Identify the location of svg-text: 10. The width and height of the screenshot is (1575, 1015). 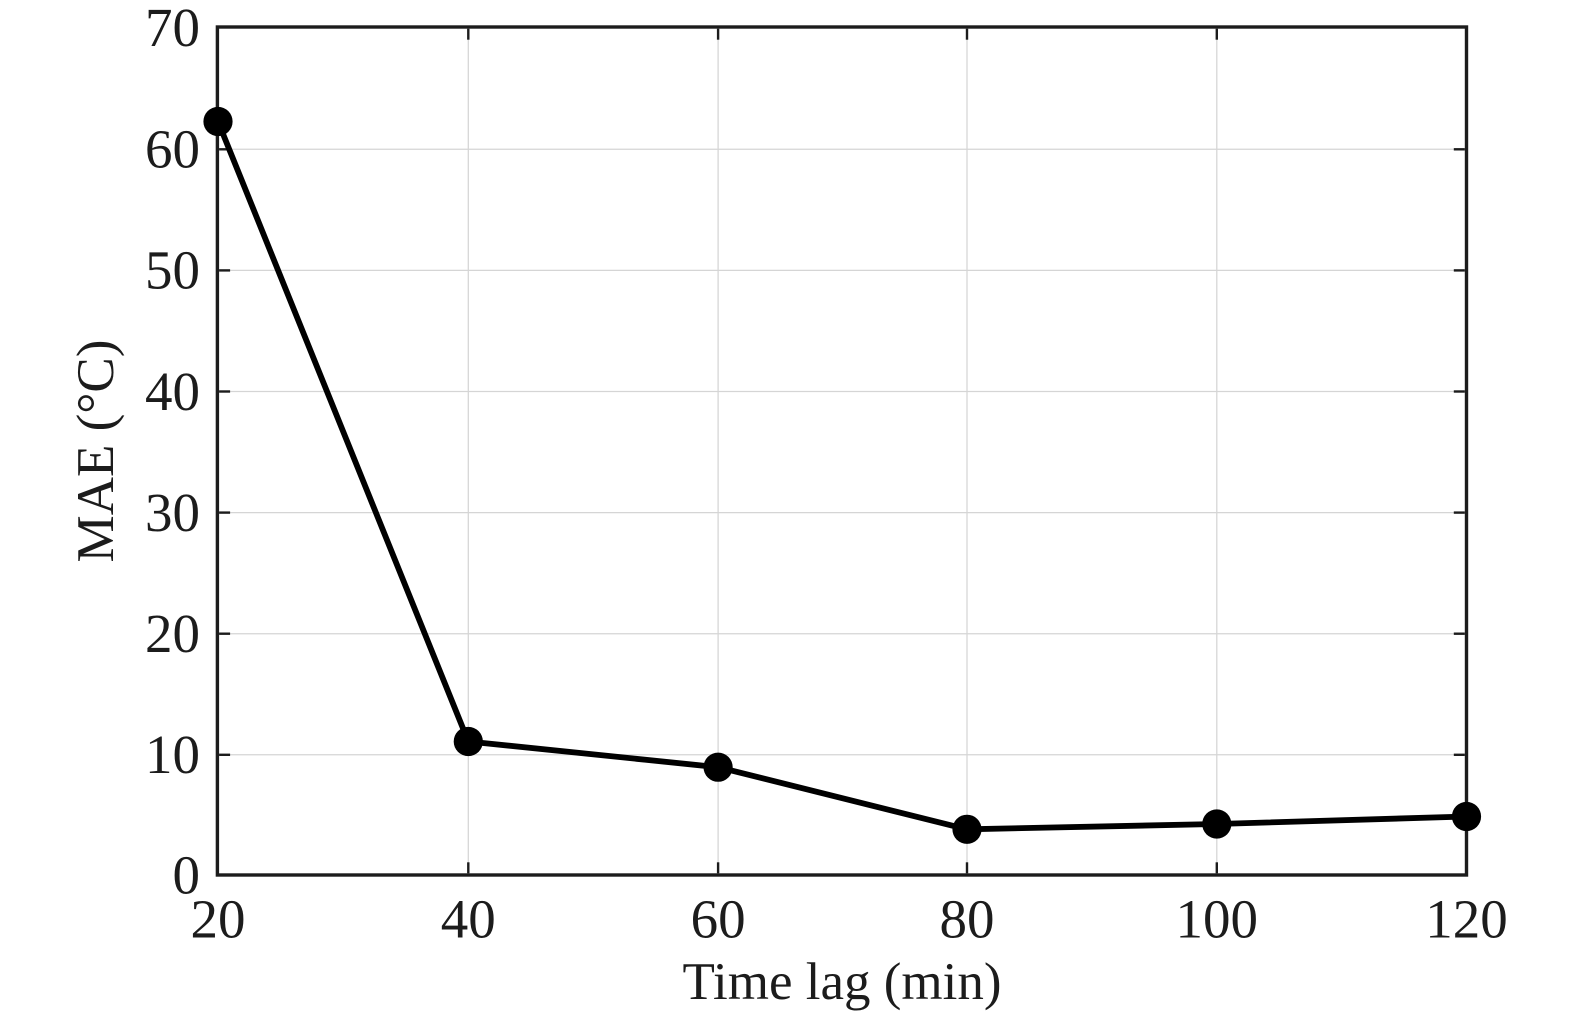
(172, 754).